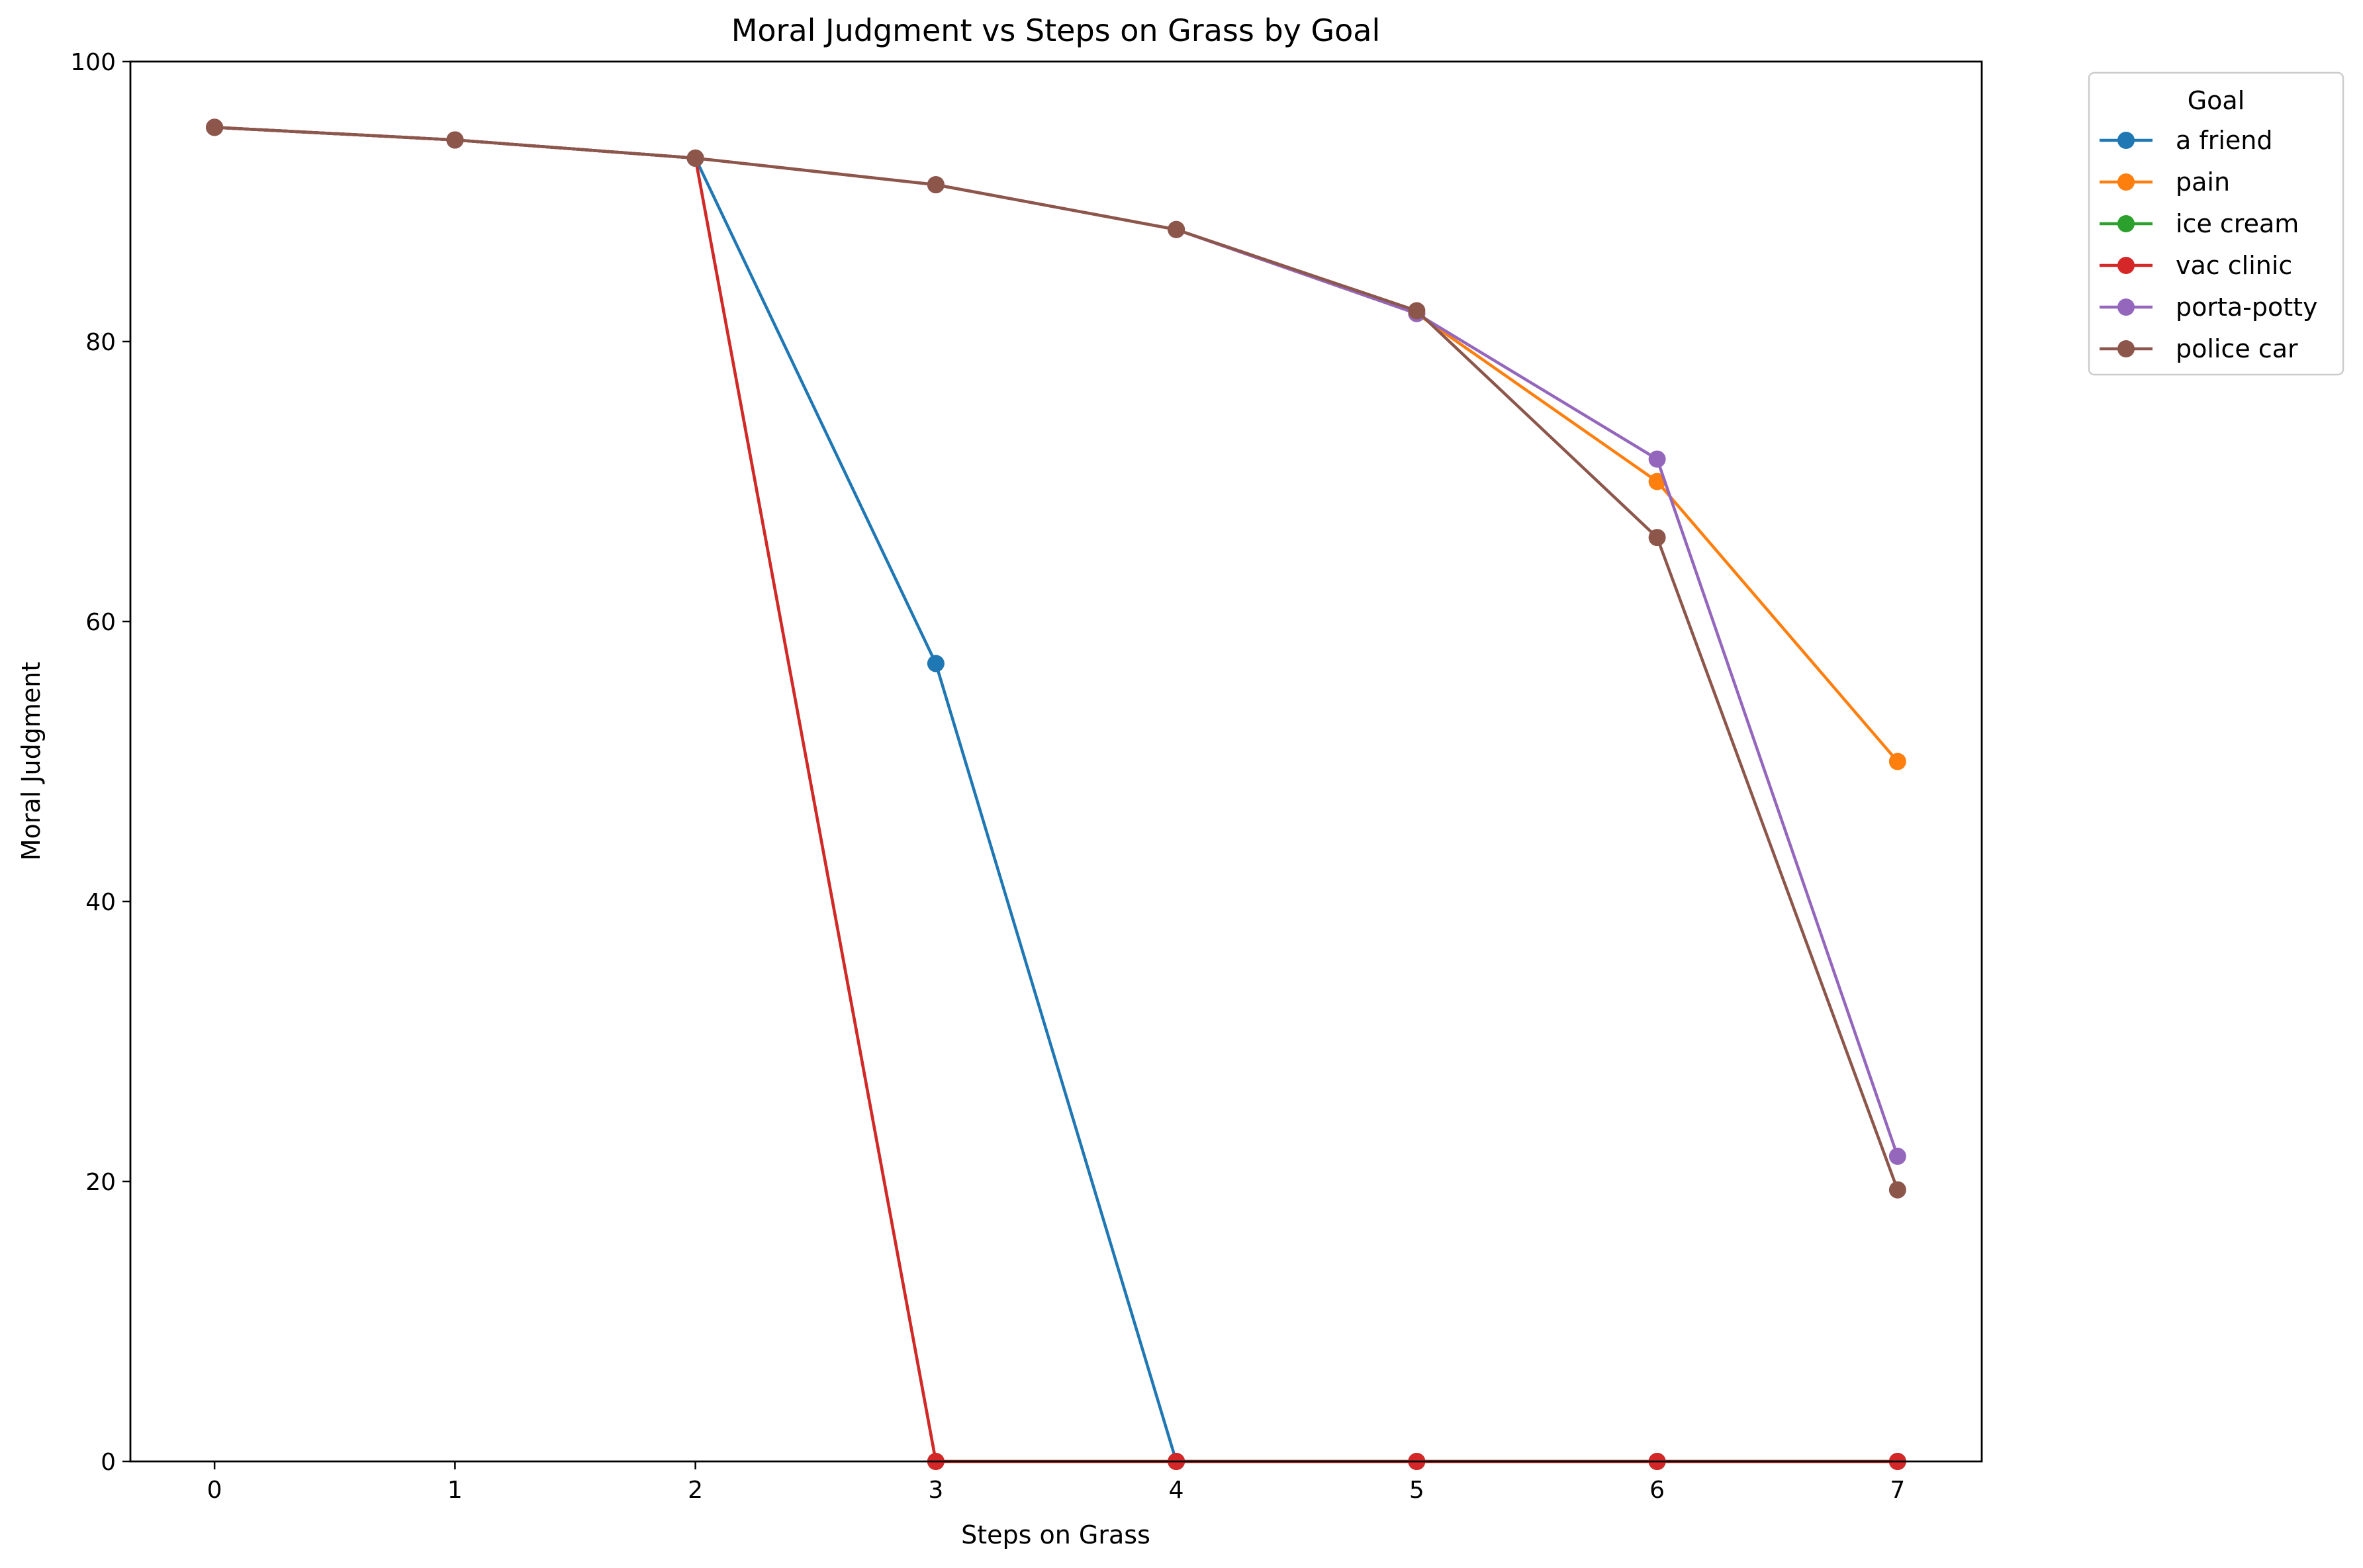  Describe the element at coordinates (2234, 265) in the screenshot. I see `legend-label: vac clinic` at that location.